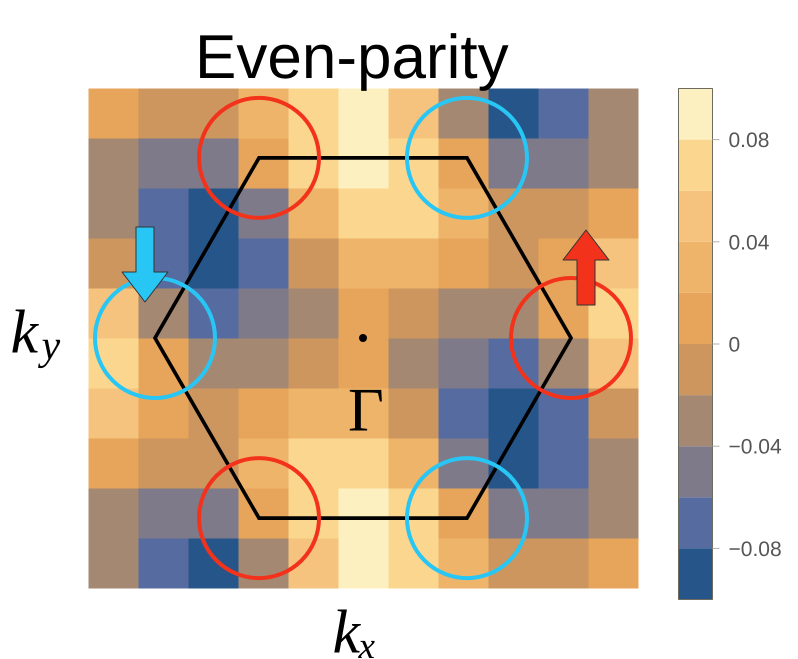 The height and width of the screenshot is (659, 798). I want to click on color-bar-label: −0.04, so click(755, 447).